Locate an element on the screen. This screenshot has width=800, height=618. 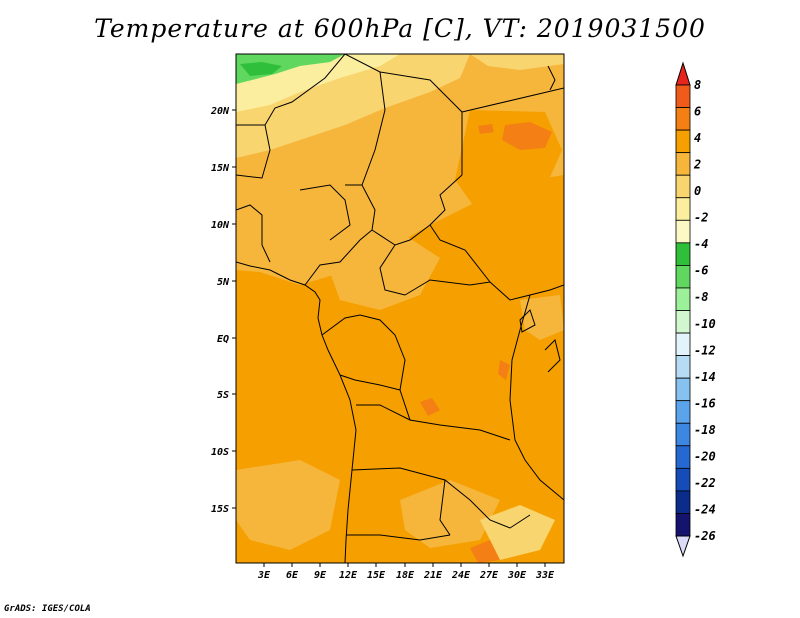
lon-label: 30E is located at coordinates (517, 575).